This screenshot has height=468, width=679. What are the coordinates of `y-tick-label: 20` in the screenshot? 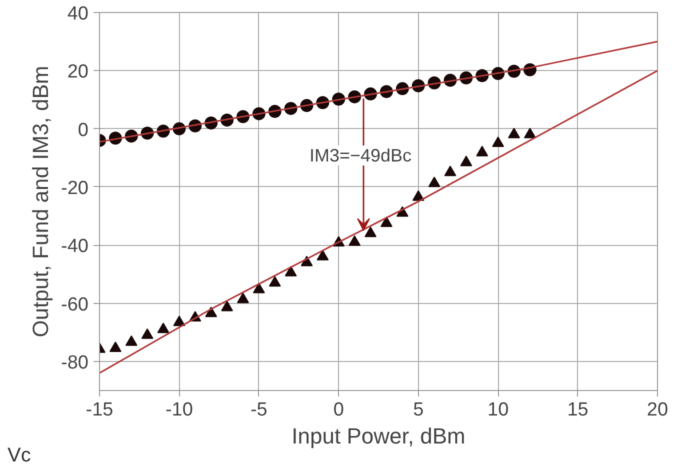 It's located at (78, 72).